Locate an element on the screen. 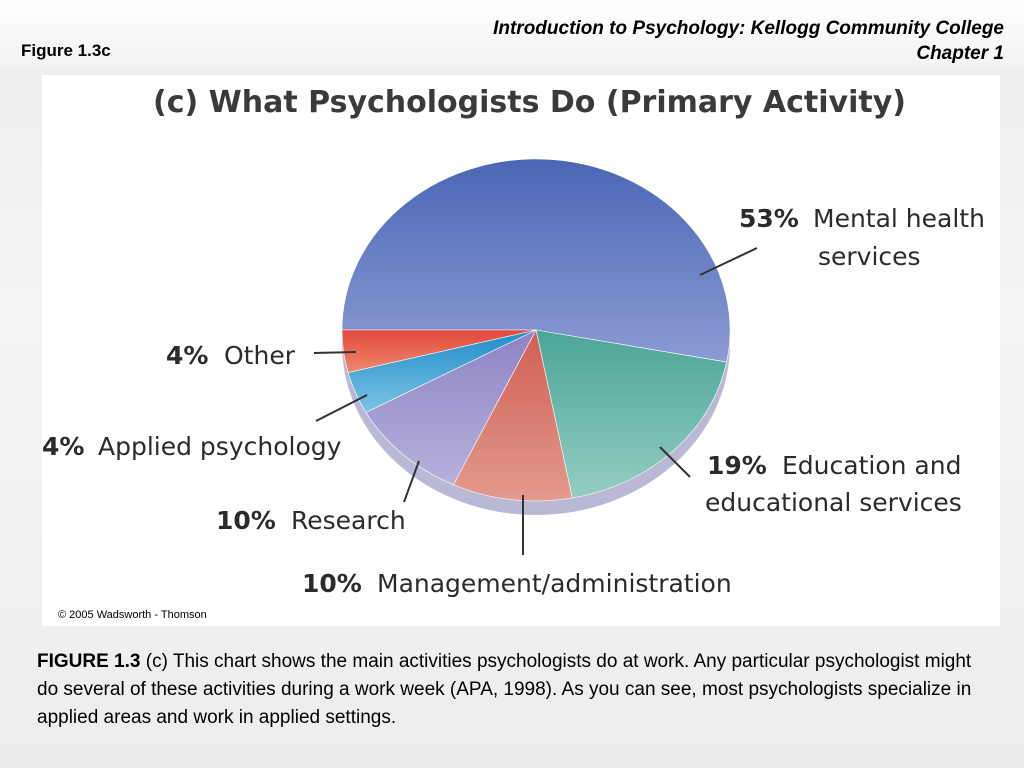  slice-percent-management: 10% is located at coordinates (332, 583).